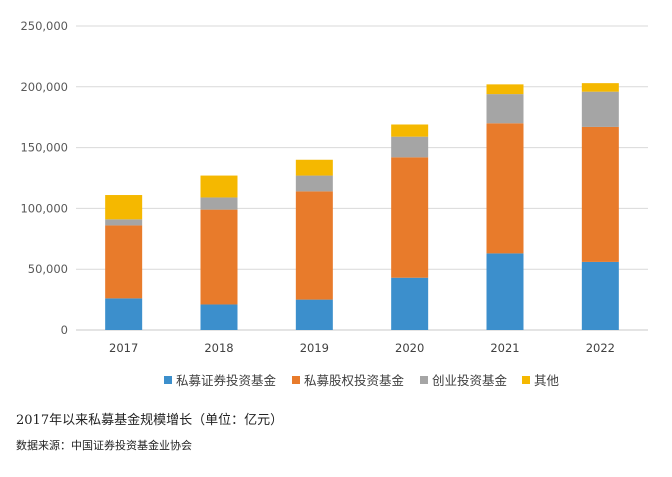 The image size is (672, 477). I want to click on y-tick-label: 0, so click(64, 330).